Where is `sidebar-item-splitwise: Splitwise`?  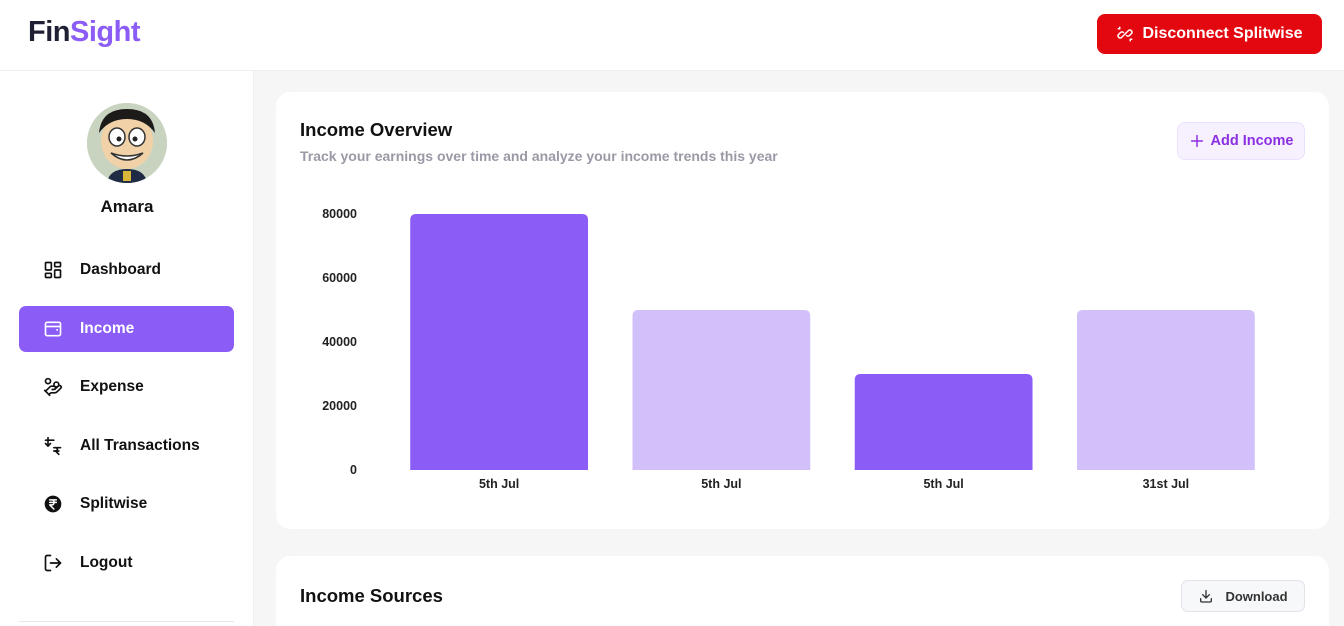
sidebar-item-splitwise: Splitwise is located at coordinates (126, 504).